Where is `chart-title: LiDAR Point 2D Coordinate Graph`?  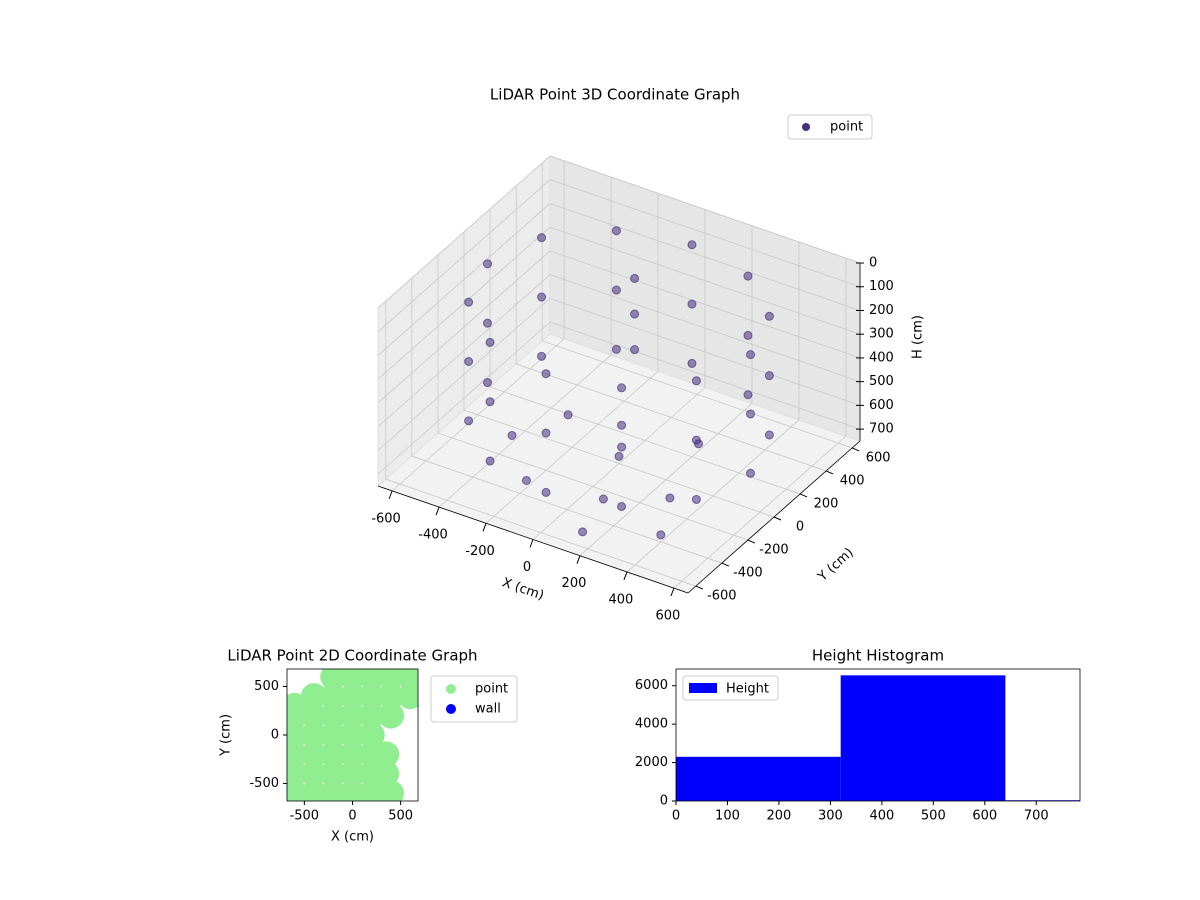
chart-title: LiDAR Point 2D Coordinate Graph is located at coordinates (352, 656).